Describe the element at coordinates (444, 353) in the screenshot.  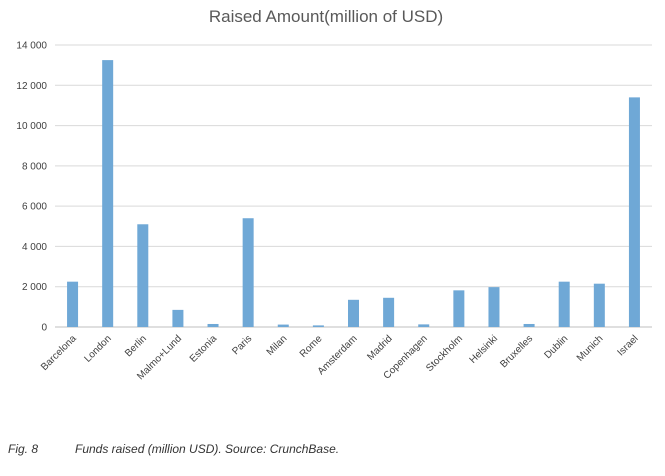
I see `x-tick-label: Stockholm` at that location.